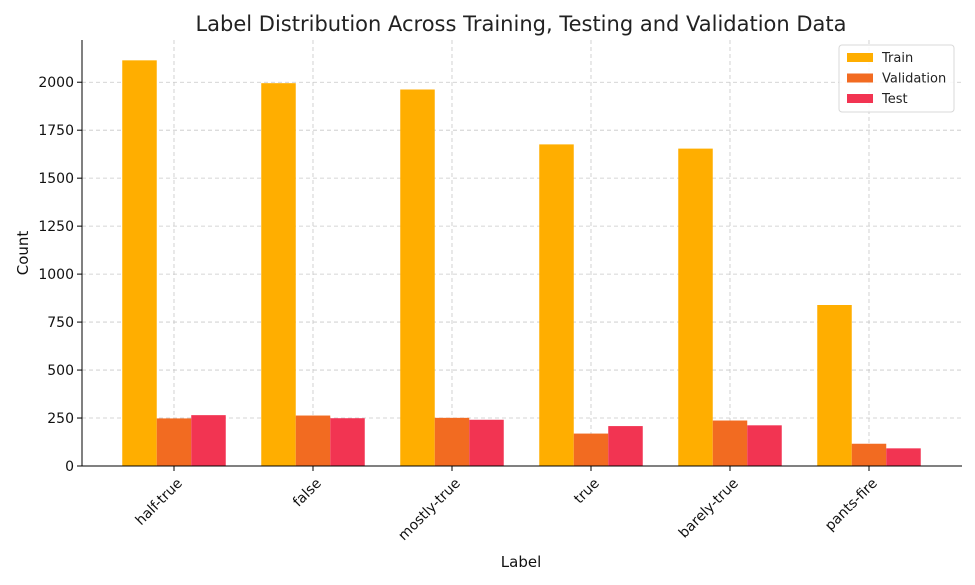  Describe the element at coordinates (860, 98) in the screenshot. I see `legend-swatch-test` at that location.